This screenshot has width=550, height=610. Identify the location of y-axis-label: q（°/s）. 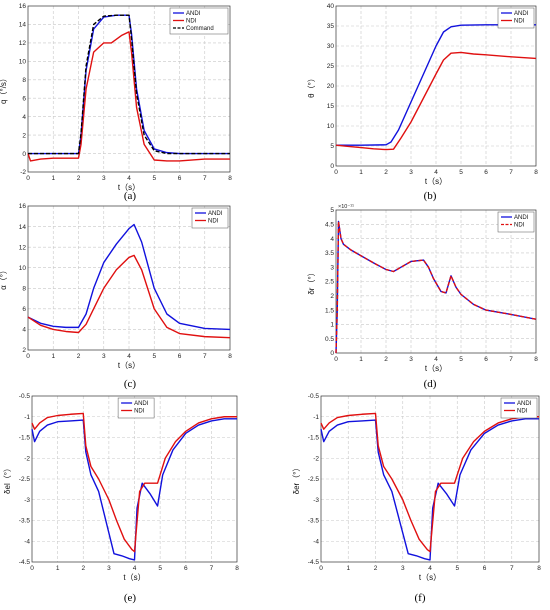
(4, 89).